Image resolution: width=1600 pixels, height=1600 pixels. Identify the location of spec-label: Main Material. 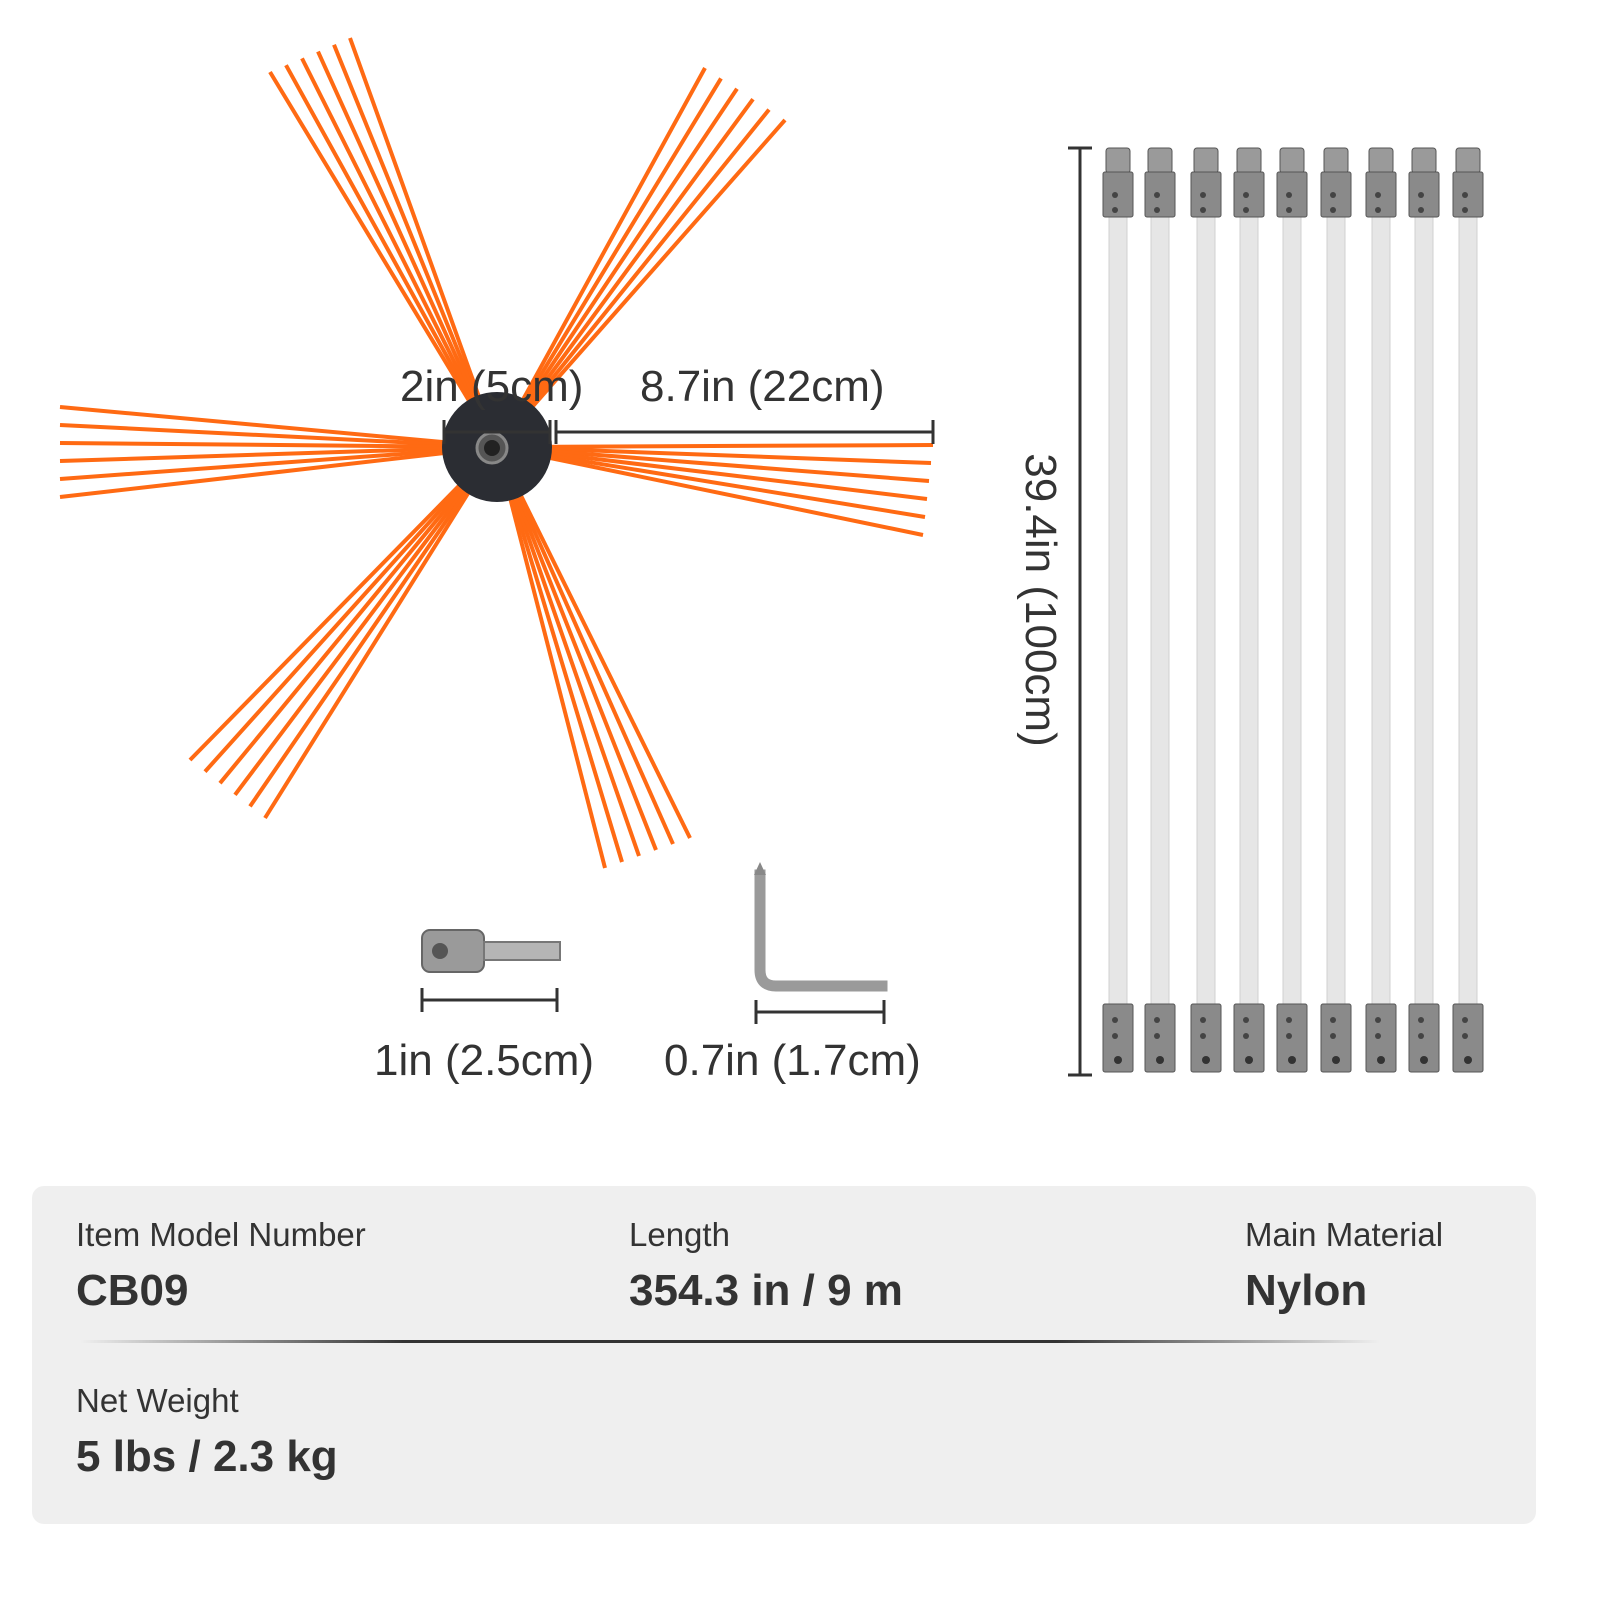
(1344, 1234).